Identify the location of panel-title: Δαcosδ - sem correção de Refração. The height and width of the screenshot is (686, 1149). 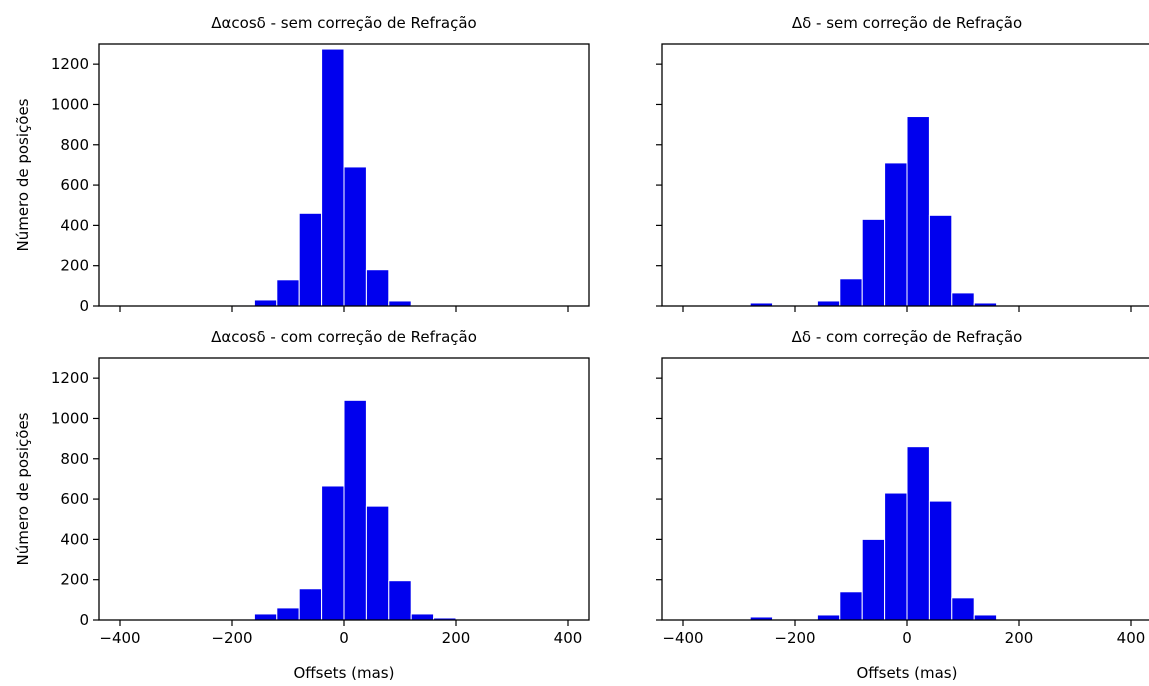
(343, 23).